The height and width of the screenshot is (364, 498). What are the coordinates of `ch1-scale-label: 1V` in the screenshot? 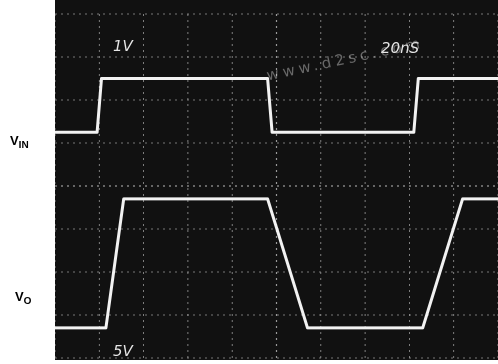 It's located at (124, 46).